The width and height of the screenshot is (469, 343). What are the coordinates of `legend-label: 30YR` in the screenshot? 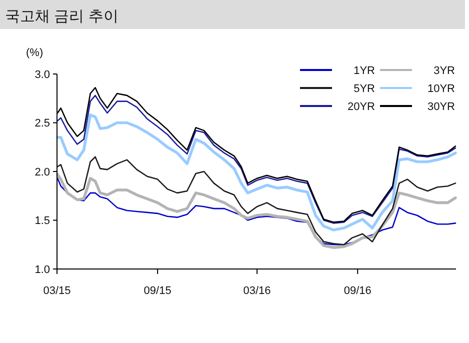 It's located at (441, 106).